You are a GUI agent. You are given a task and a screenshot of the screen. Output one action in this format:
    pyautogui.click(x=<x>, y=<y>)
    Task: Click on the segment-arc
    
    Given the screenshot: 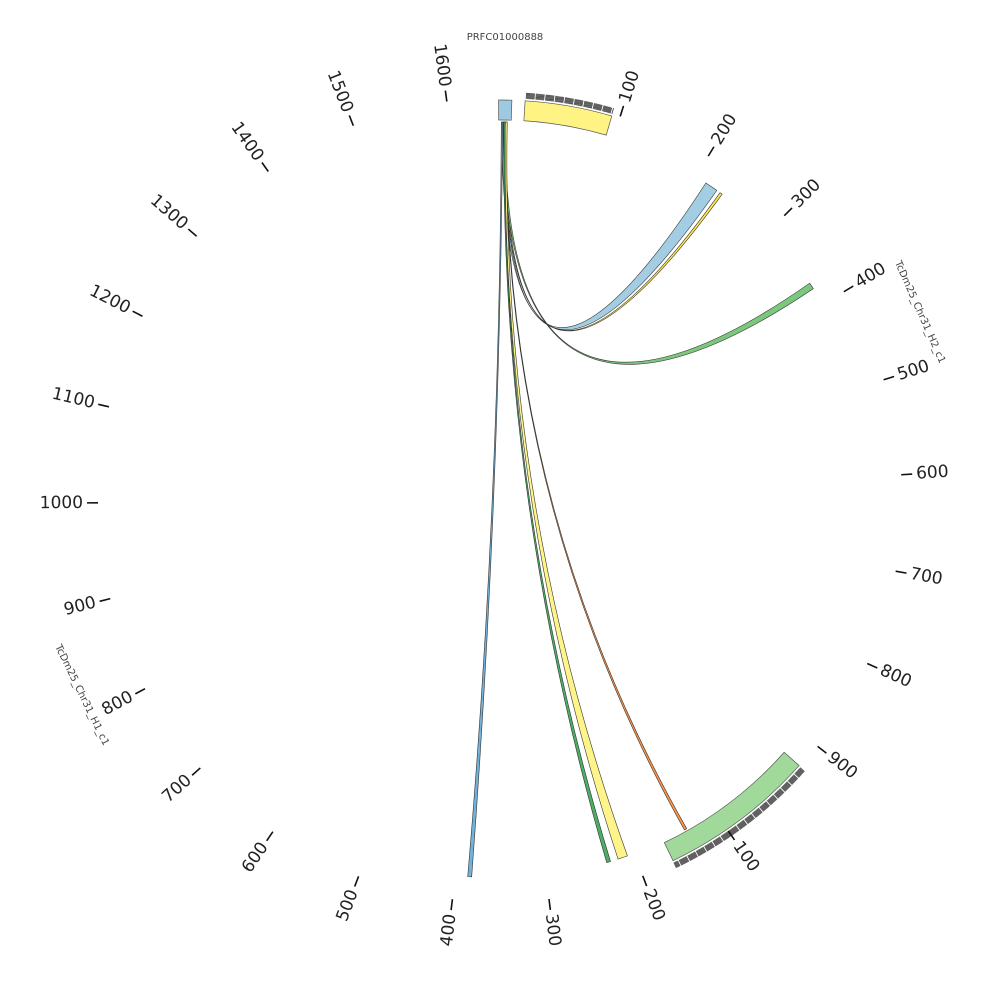 What is the action you would take?
    pyautogui.click(x=568, y=118)
    